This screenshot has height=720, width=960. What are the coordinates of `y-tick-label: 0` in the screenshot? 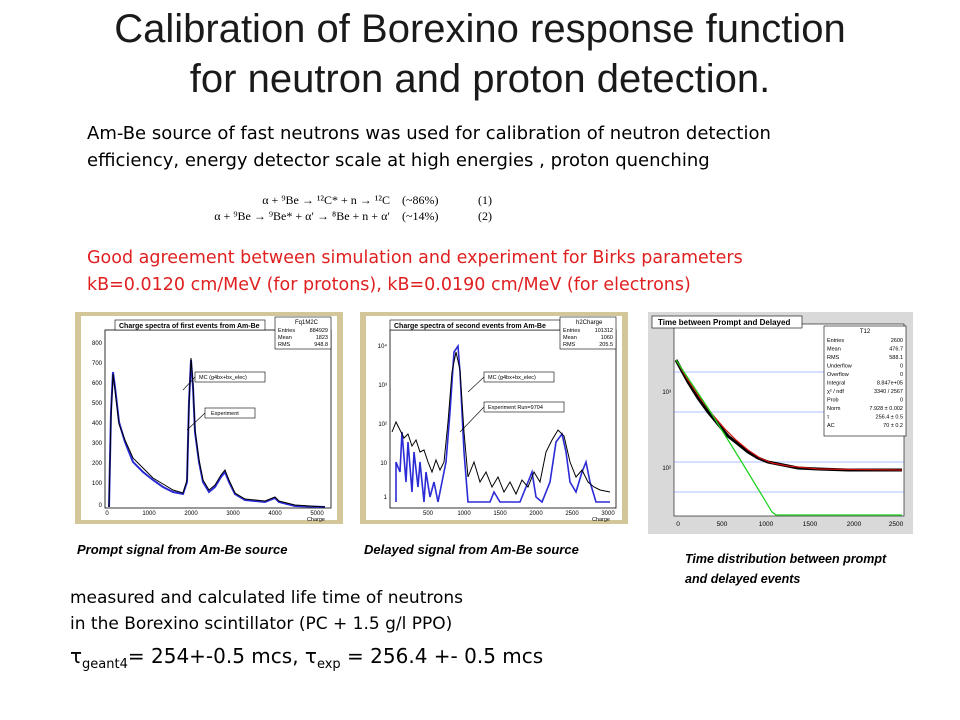 It's located at (101, 506).